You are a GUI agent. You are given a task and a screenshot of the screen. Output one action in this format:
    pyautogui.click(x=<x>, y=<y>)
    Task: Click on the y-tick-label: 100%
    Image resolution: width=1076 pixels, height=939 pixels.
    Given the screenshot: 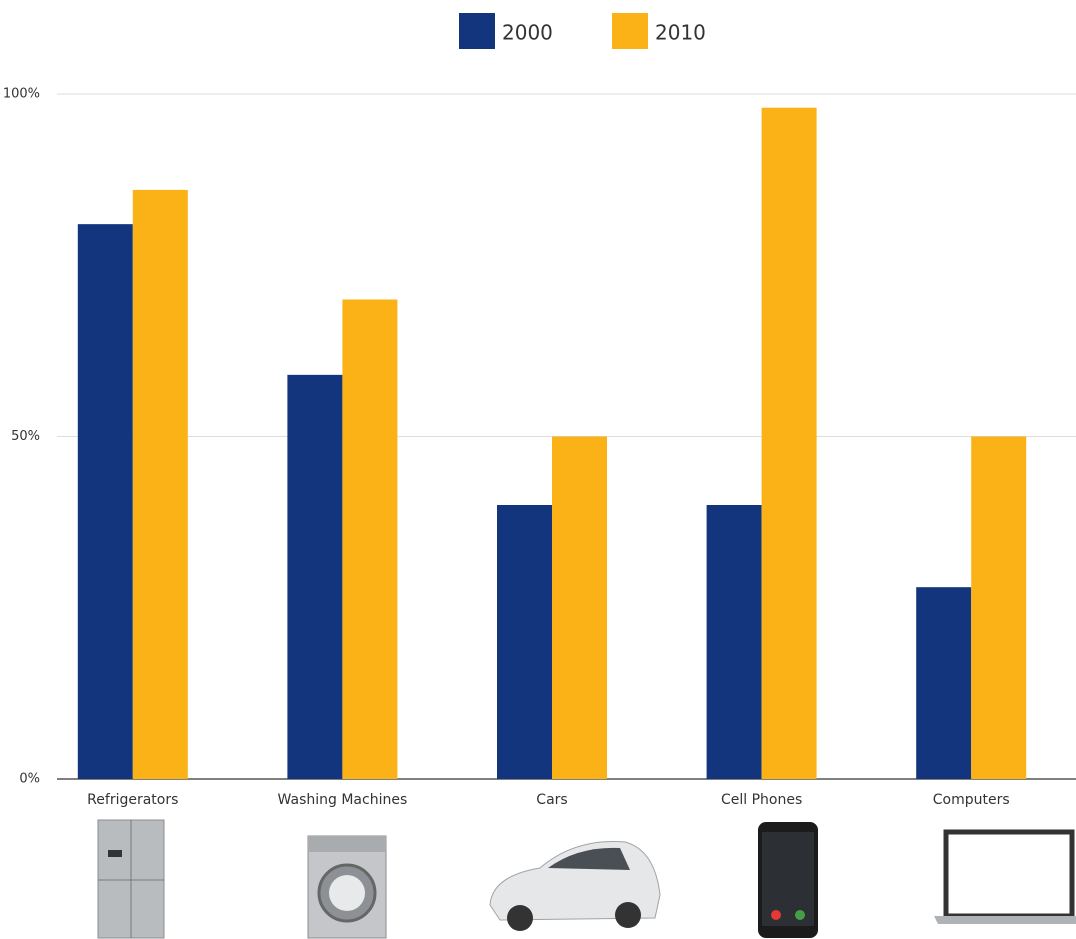 What is the action you would take?
    pyautogui.click(x=21, y=94)
    